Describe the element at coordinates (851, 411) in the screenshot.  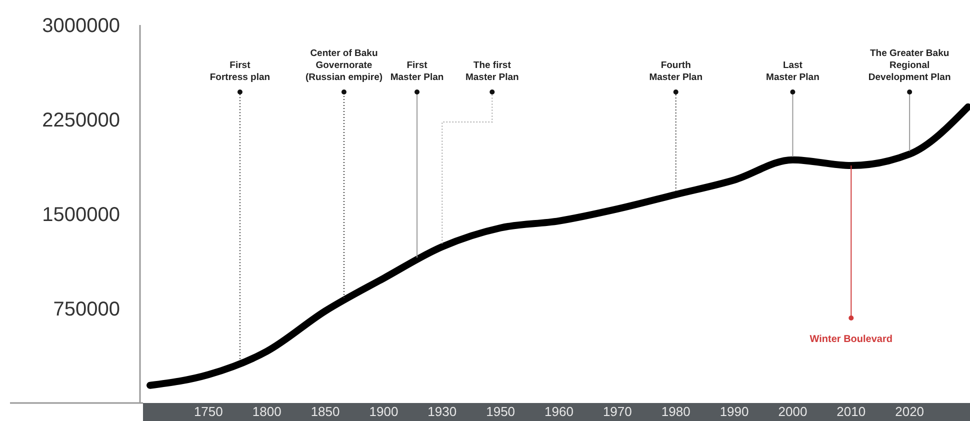
I see `x-tick-label: 2010` at that location.